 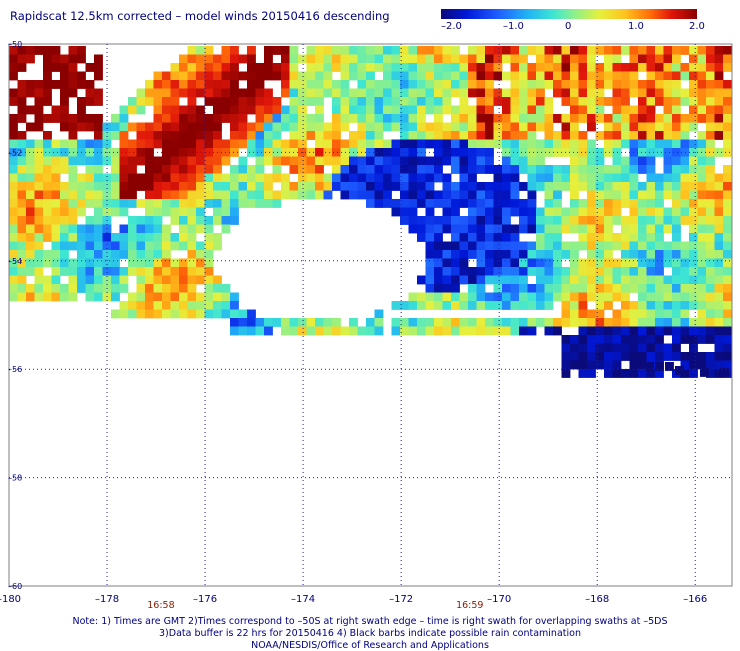 What do you see at coordinates (569, 14) in the screenshot?
I see `colorbar` at bounding box center [569, 14].